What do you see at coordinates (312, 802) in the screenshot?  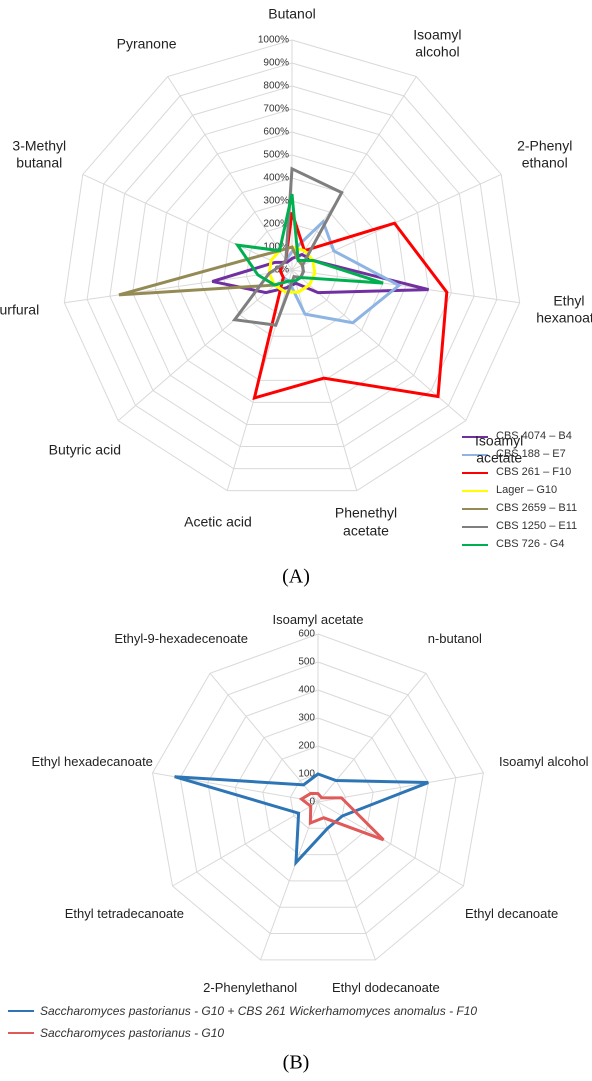 I see `tick-label: 0` at bounding box center [312, 802].